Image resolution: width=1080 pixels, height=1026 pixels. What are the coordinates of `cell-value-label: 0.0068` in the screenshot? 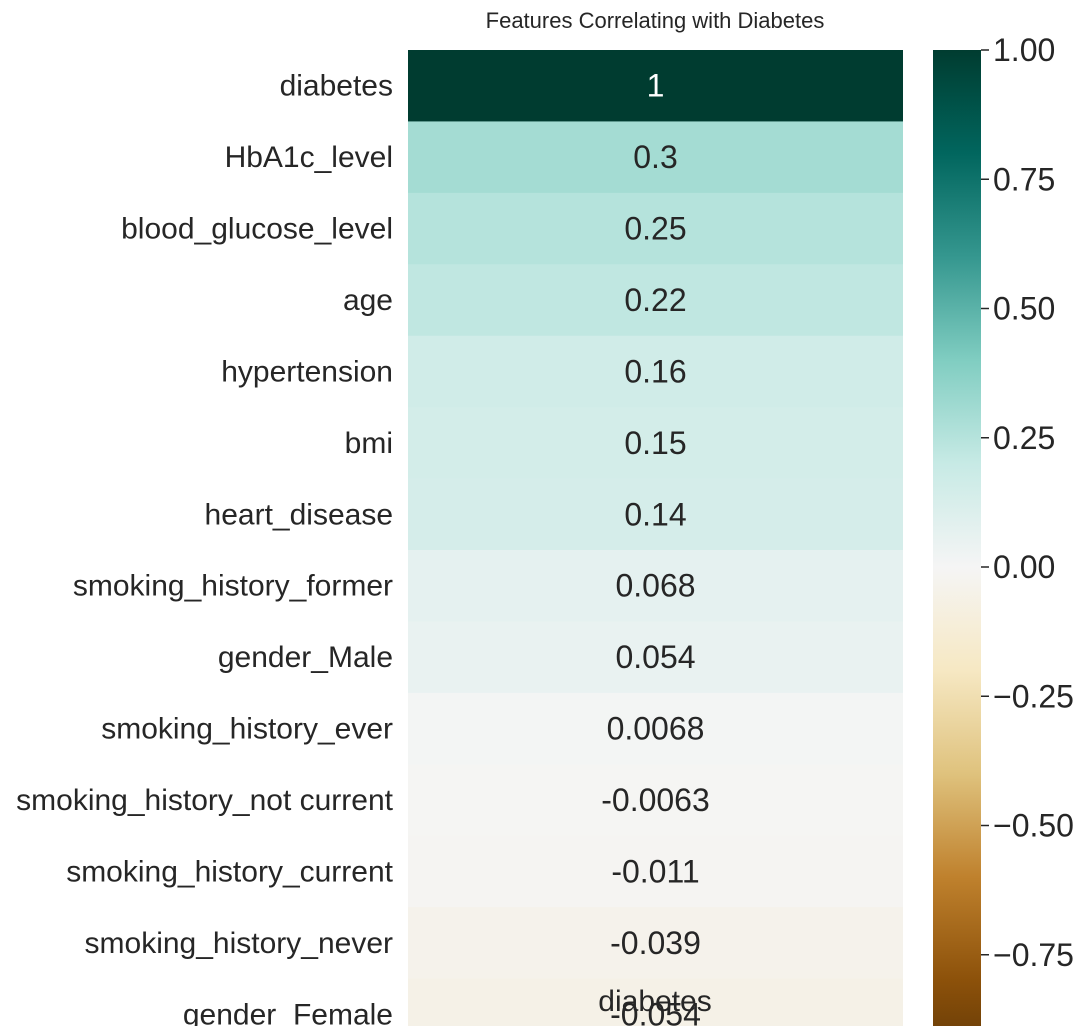 It's located at (656, 729).